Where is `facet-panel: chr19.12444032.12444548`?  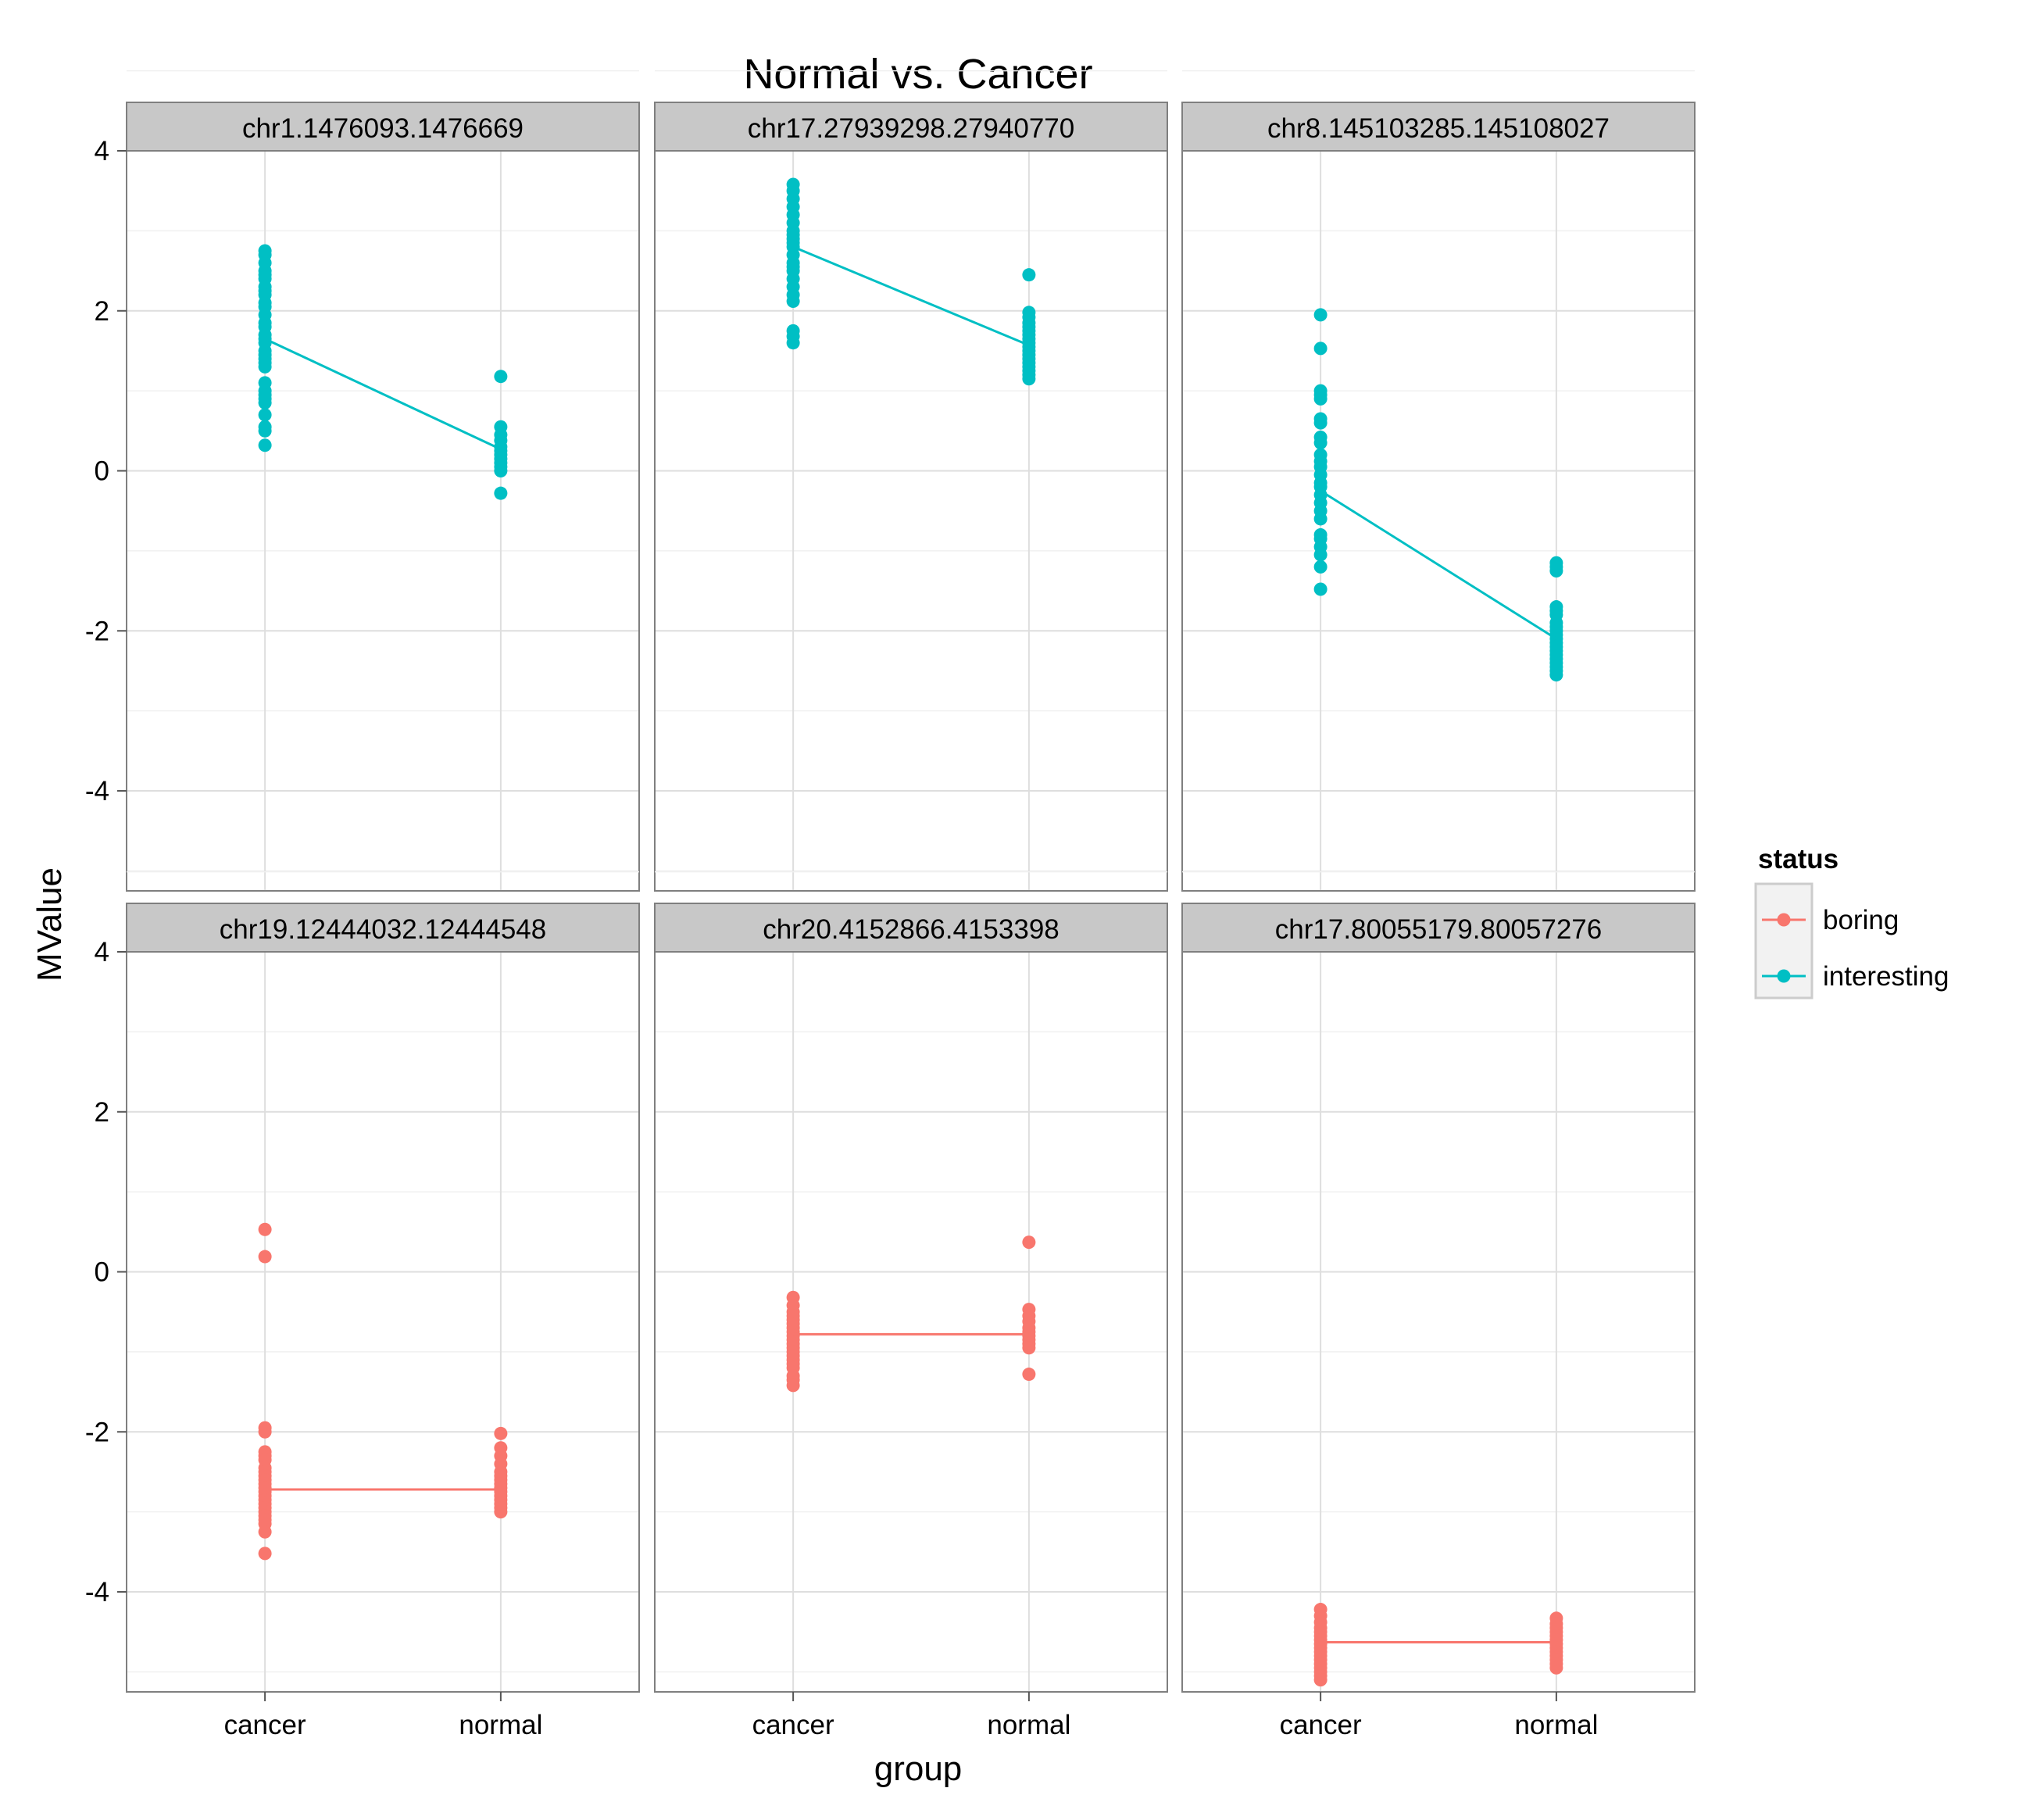
facet-panel: chr19.12444032.12444548 is located at coordinates (383, 1282).